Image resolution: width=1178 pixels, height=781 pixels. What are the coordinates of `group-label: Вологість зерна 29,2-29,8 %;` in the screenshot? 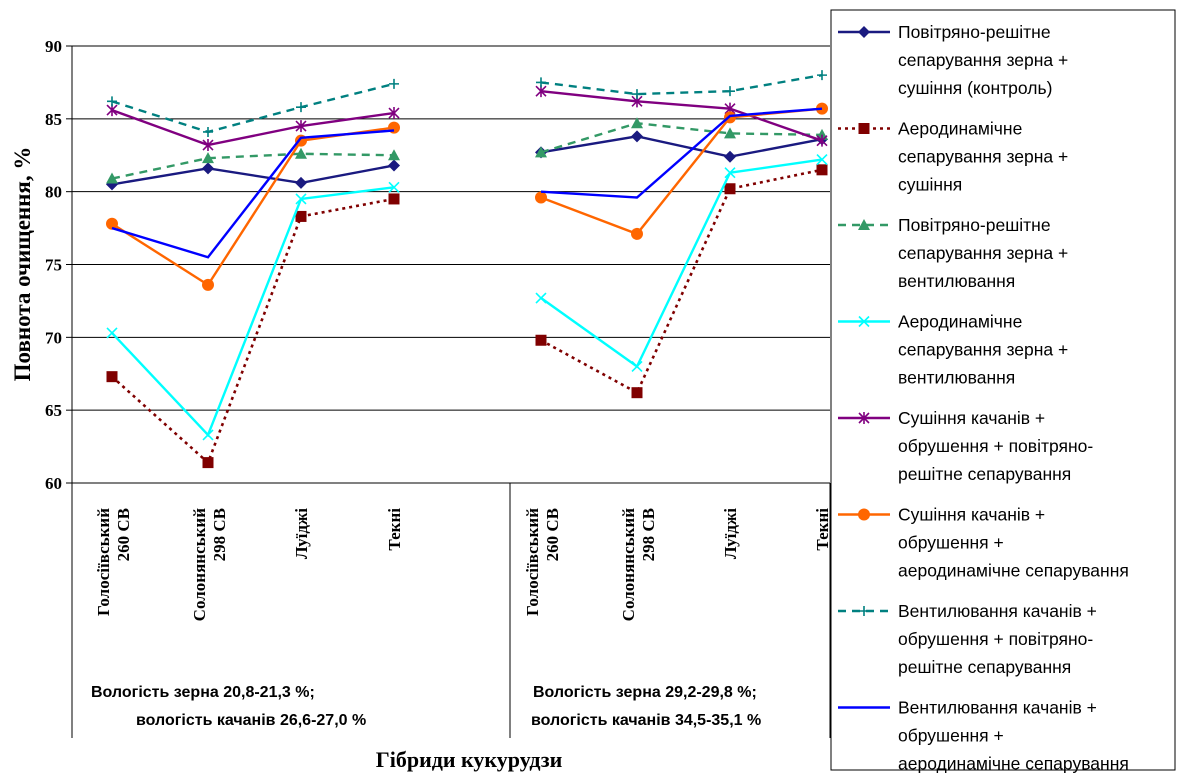 It's located at (645, 692).